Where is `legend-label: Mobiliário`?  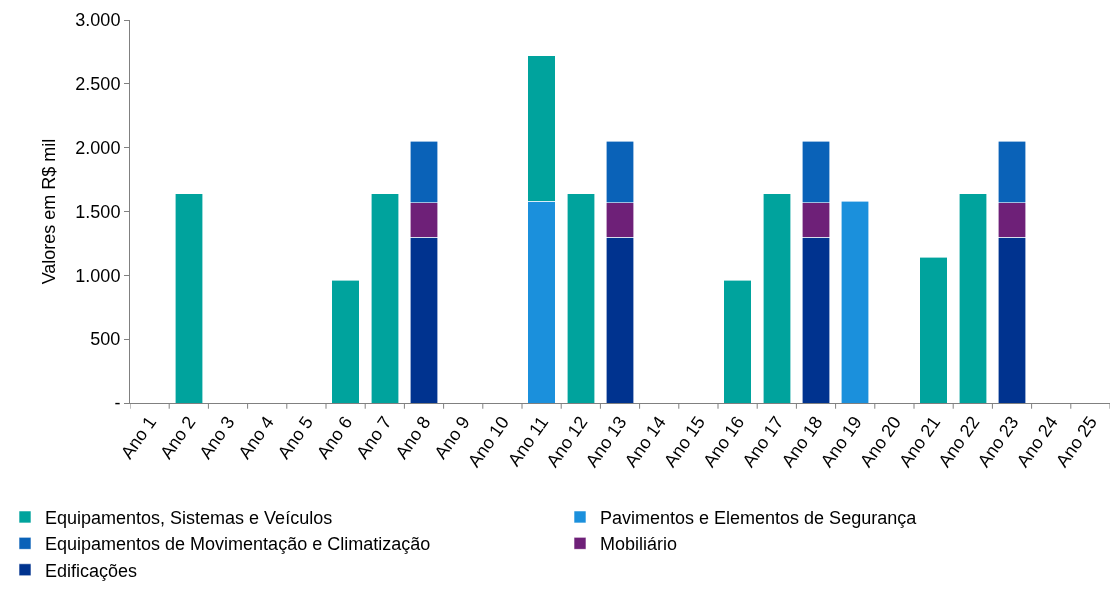 legend-label: Mobiliário is located at coordinates (639, 544).